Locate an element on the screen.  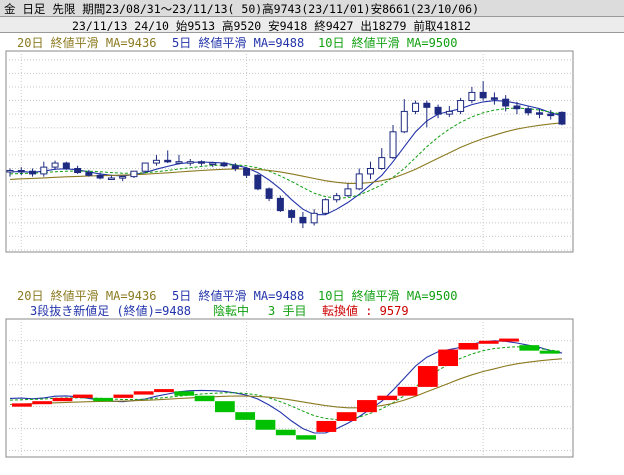
bottom-status-prefix: 3段抜き新値足 (終値)=9488 is located at coordinates (110, 310).